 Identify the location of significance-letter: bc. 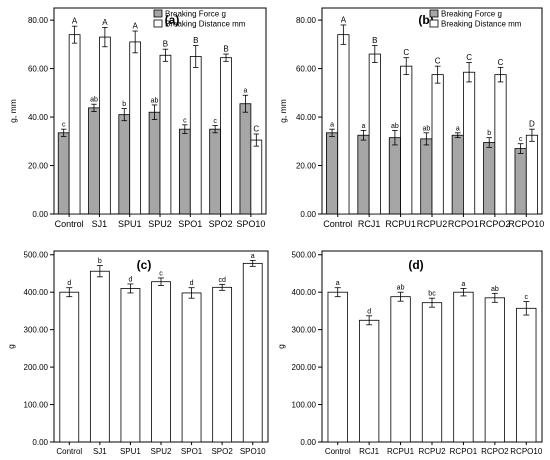
(432, 294).